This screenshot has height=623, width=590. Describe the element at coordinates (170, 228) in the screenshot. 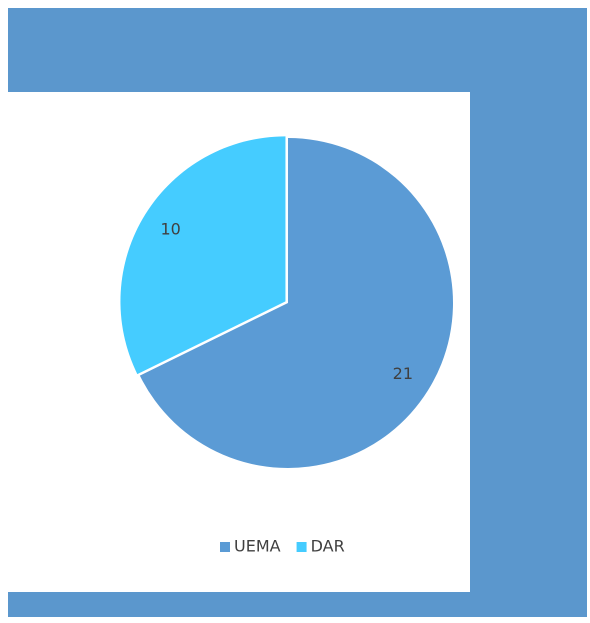

I see `data-label: 10` at that location.